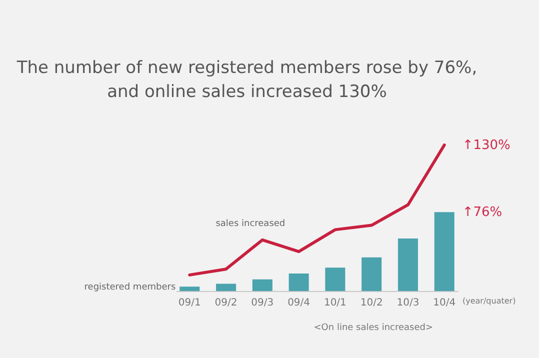  I want to click on annotation: ↑76%, so click(482, 212).